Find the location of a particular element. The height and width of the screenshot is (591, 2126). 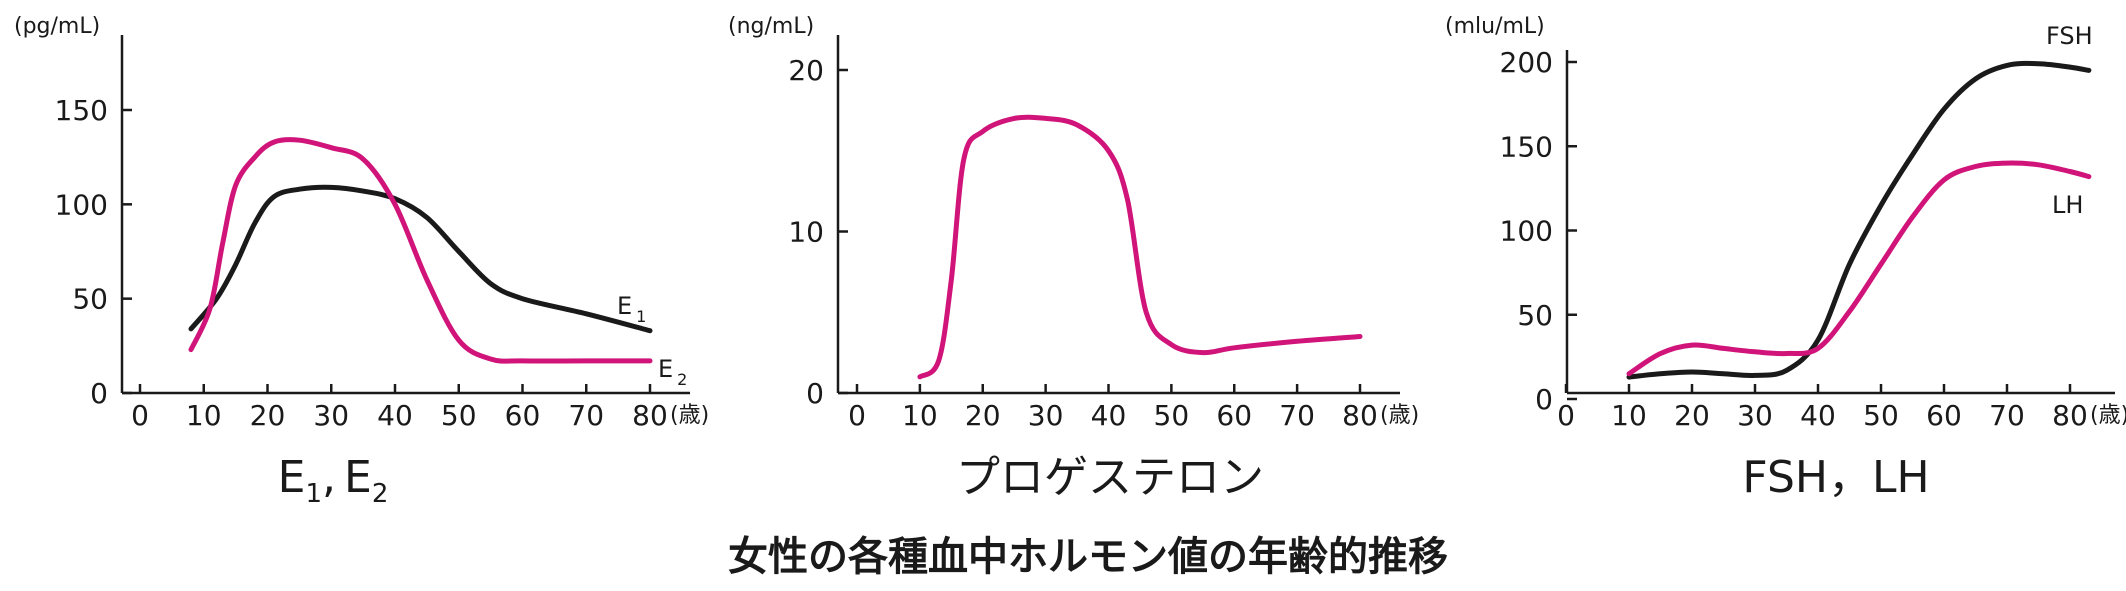

series-line-e2 is located at coordinates (420, 250).